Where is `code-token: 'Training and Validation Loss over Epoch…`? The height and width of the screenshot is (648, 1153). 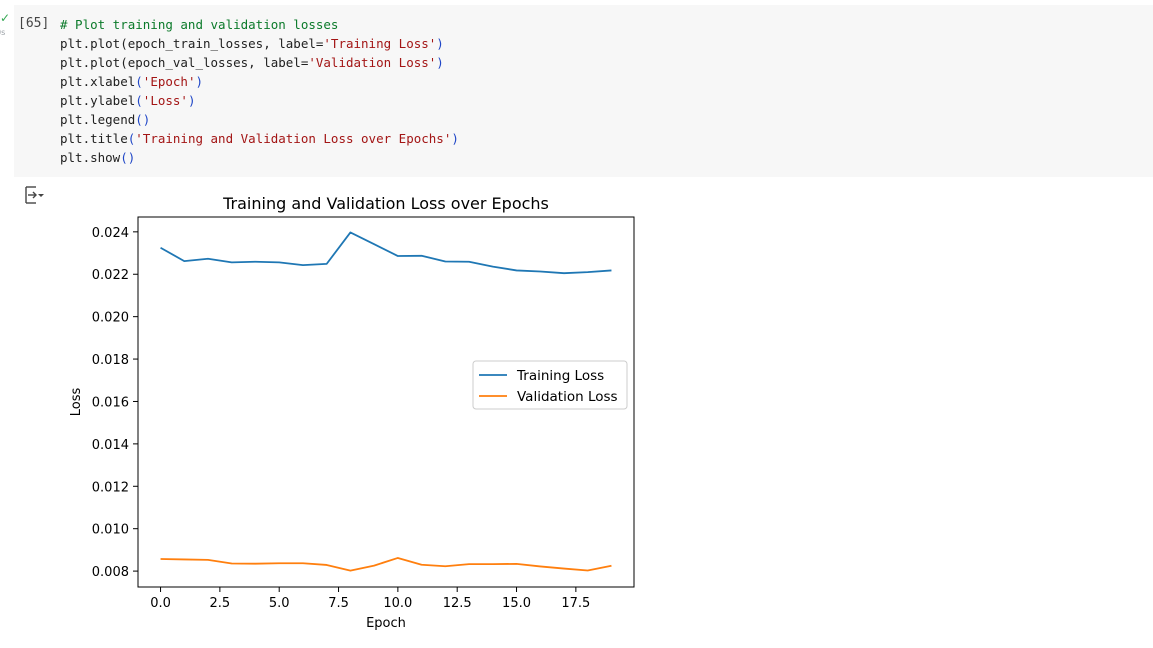 code-token: 'Training and Validation Loss over Epoch… is located at coordinates (293, 138).